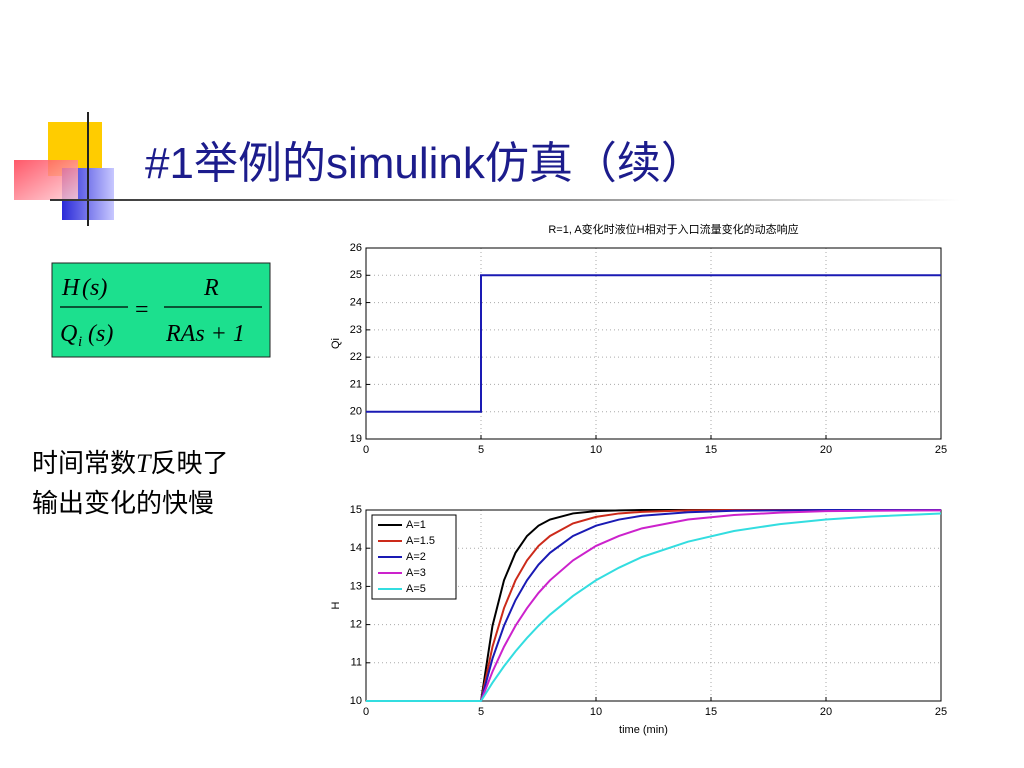  I want to click on note-a: 时间常数, so click(84, 463).